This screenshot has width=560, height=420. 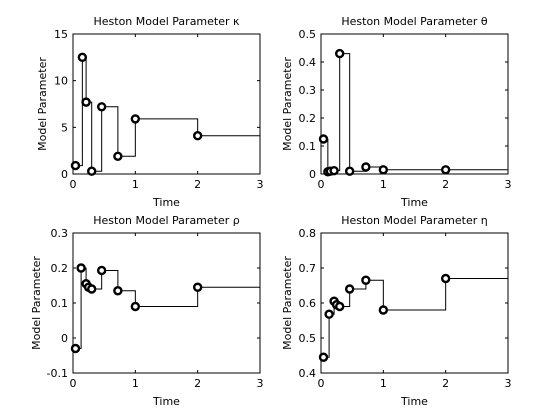 I want to click on ticks-theta: 0 1 2 3 0 0.1 0.2 0.3 0.4 0.5, so click(x=405, y=109).